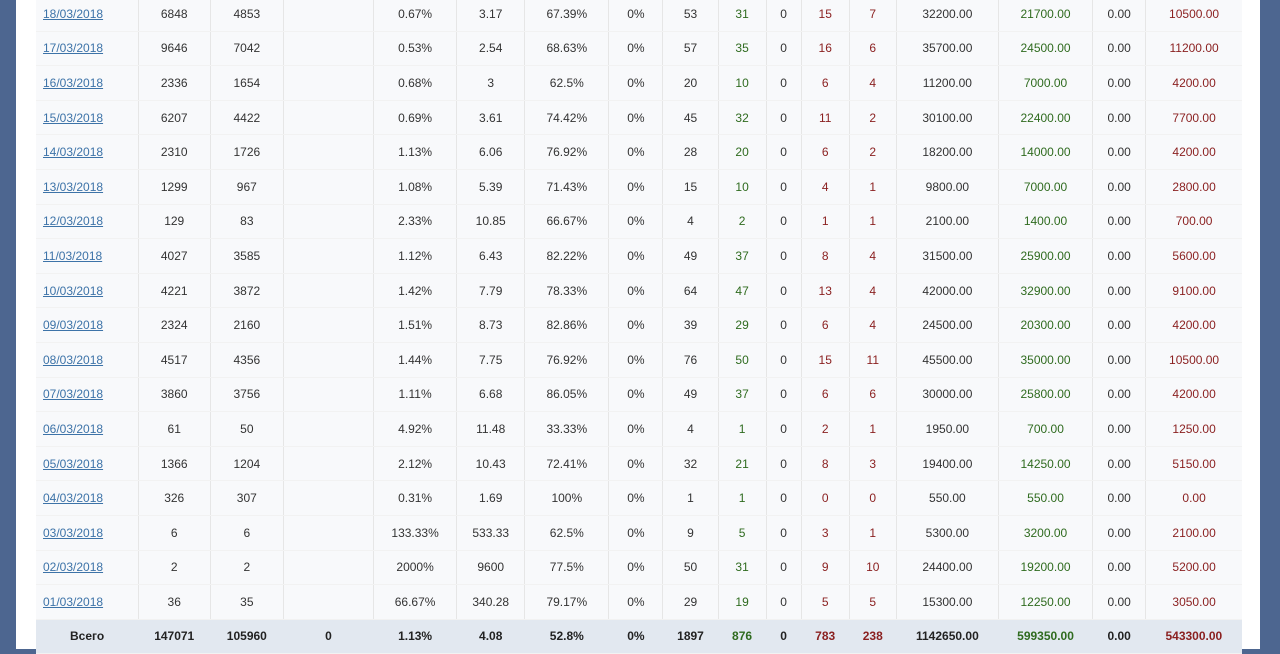  I want to click on ctr-cell: 0.53%, so click(415, 49).